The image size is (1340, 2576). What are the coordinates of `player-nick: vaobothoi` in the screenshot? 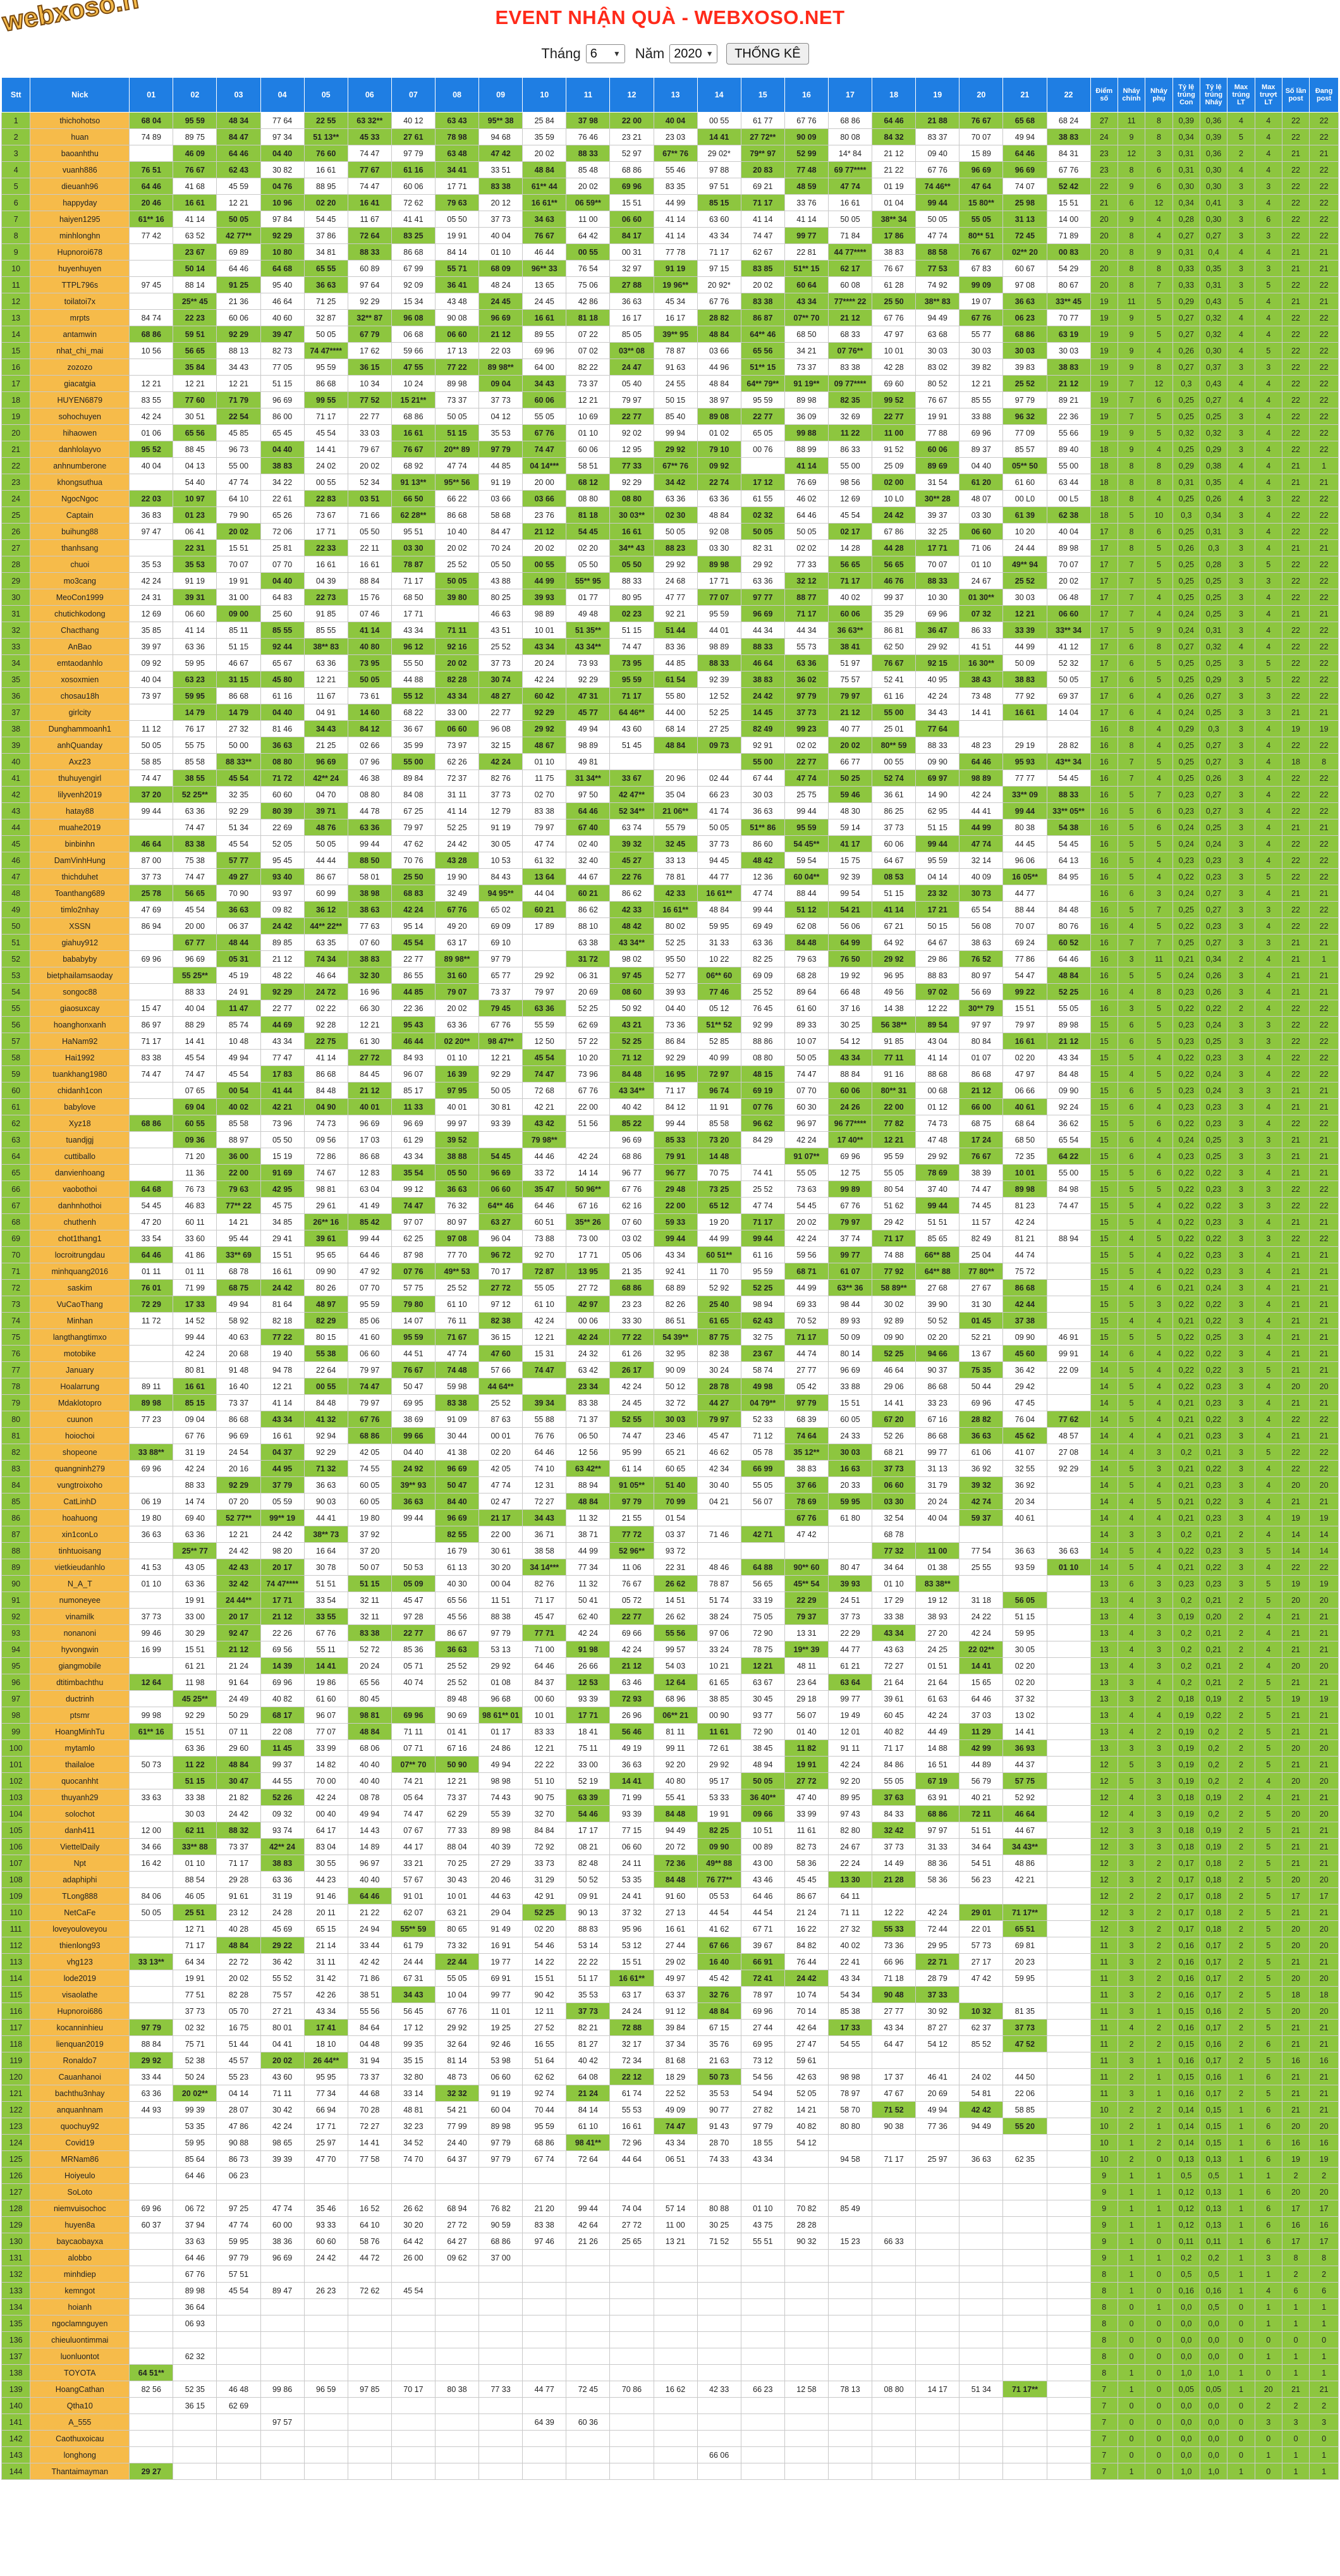 It's located at (80, 1189).